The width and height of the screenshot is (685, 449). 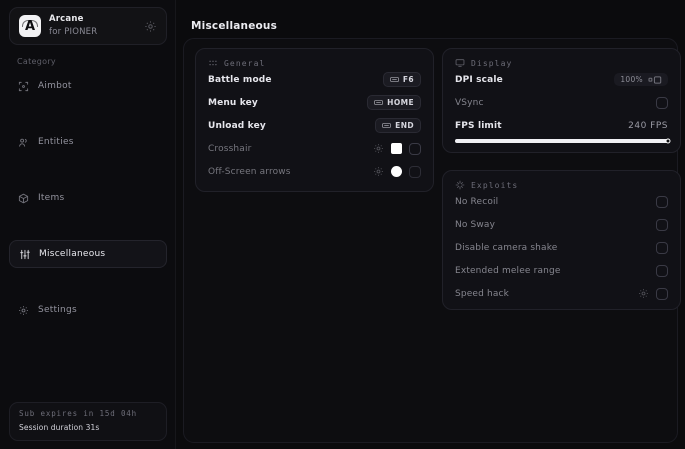 What do you see at coordinates (460, 63) in the screenshot?
I see `monitor-icon` at bounding box center [460, 63].